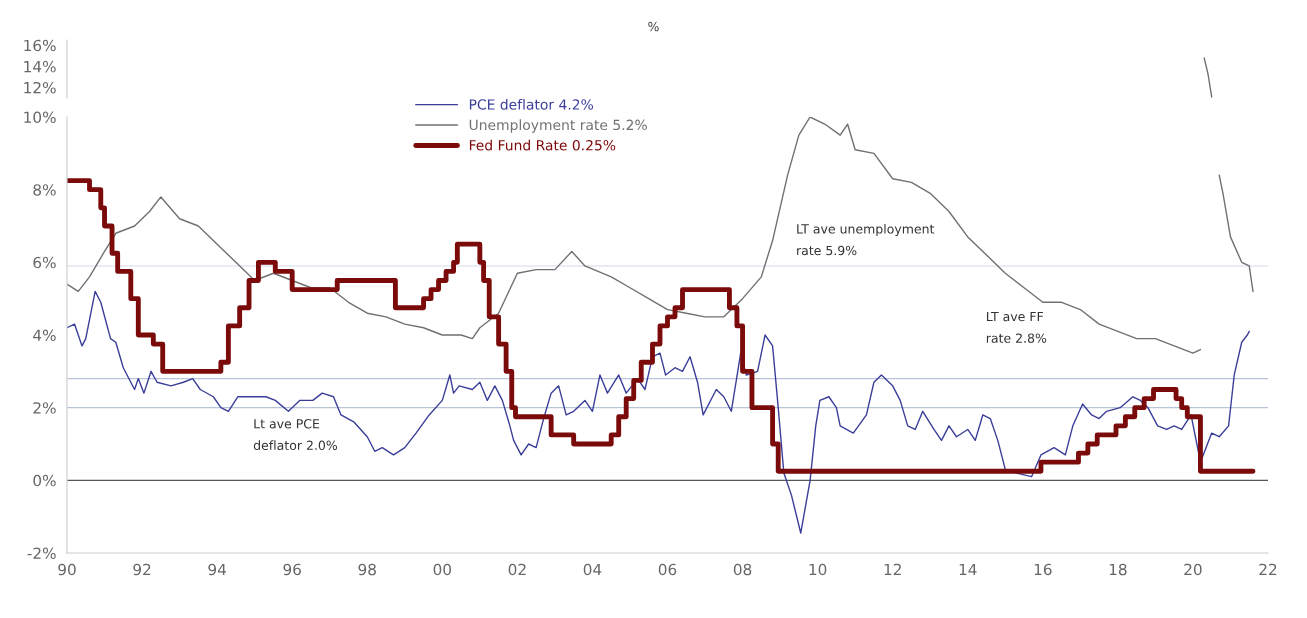  I want to click on x-tick-label: 12, so click(892, 569).